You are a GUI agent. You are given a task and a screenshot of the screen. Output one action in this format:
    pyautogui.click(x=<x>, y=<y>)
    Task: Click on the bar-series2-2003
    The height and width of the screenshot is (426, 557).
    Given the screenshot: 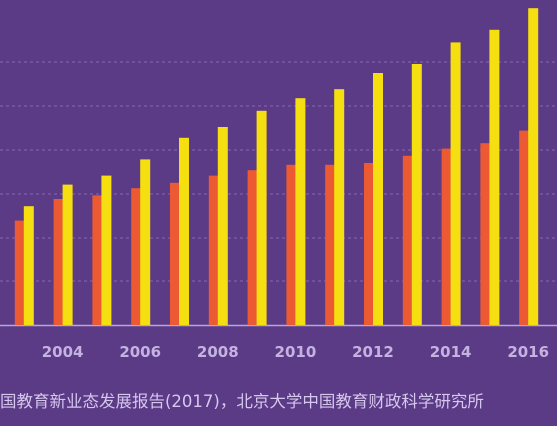 What is the action you would take?
    pyautogui.click(x=28, y=265)
    